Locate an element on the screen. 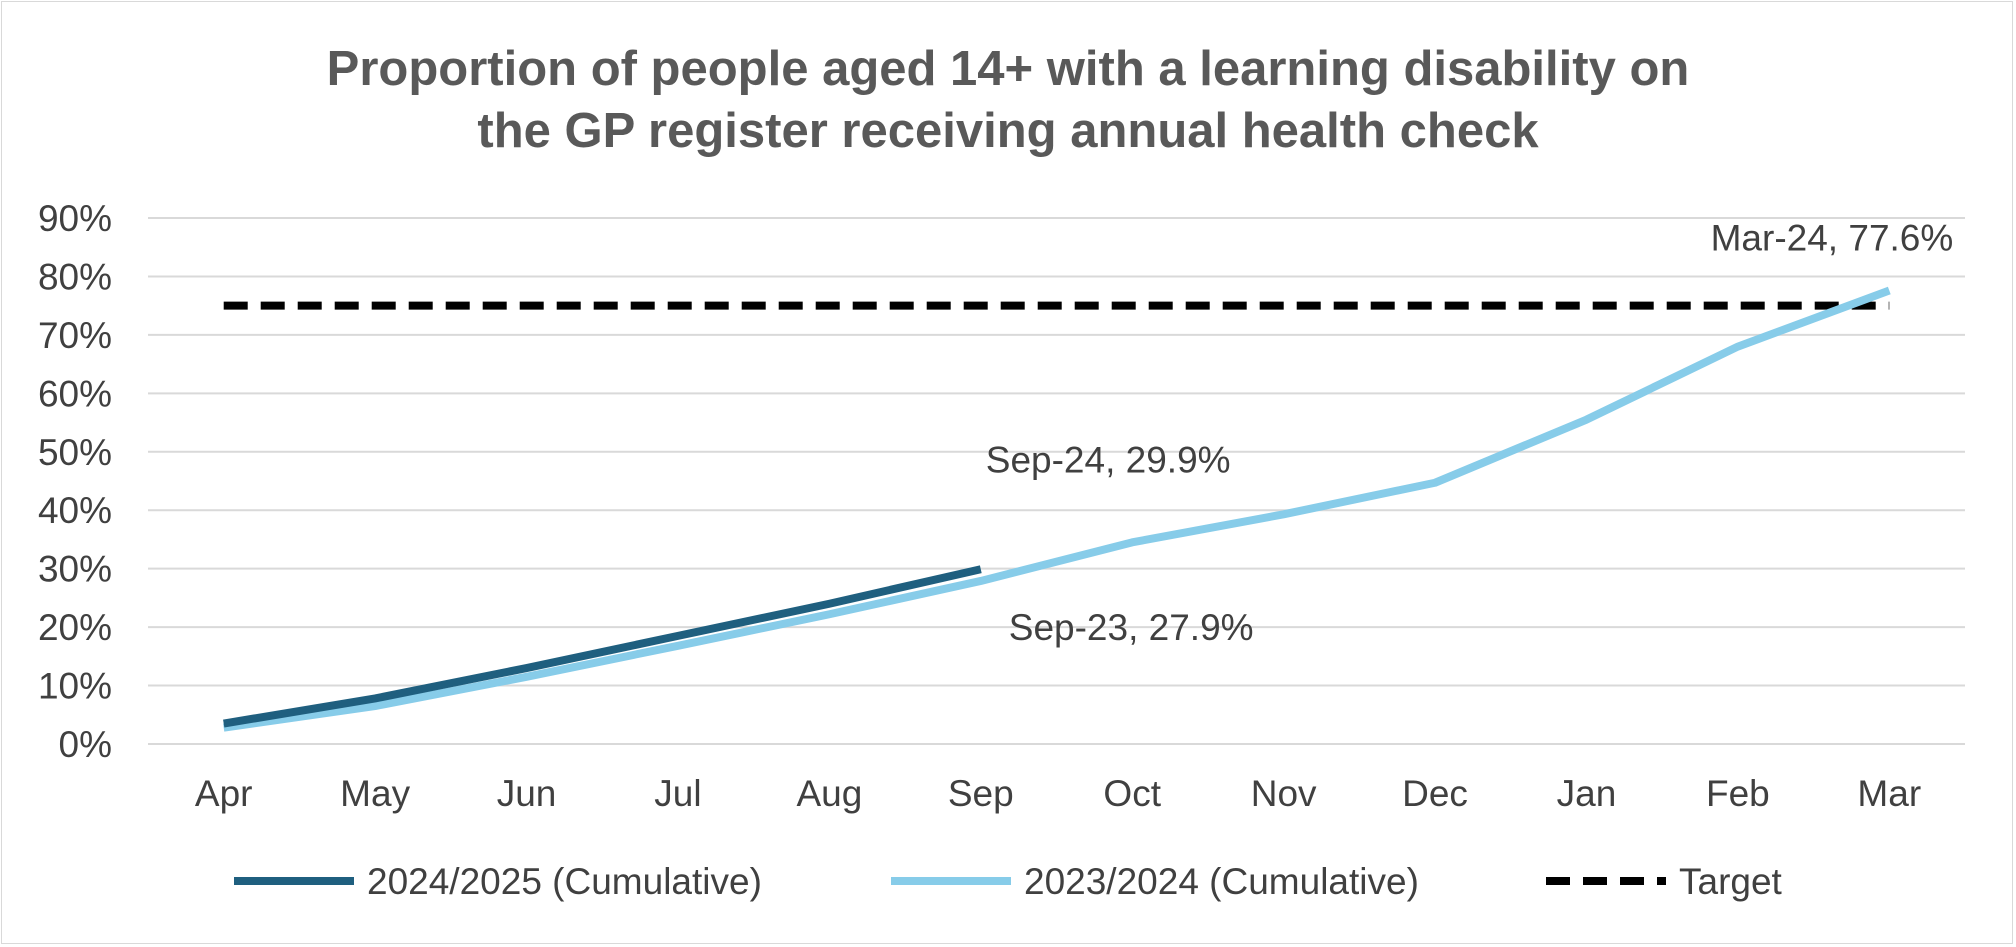  x-axis-tick-labels: Apr May Jun Jul Aug Sep Oct Nov Dec Jan Feb Mar is located at coordinates (1058, 793).